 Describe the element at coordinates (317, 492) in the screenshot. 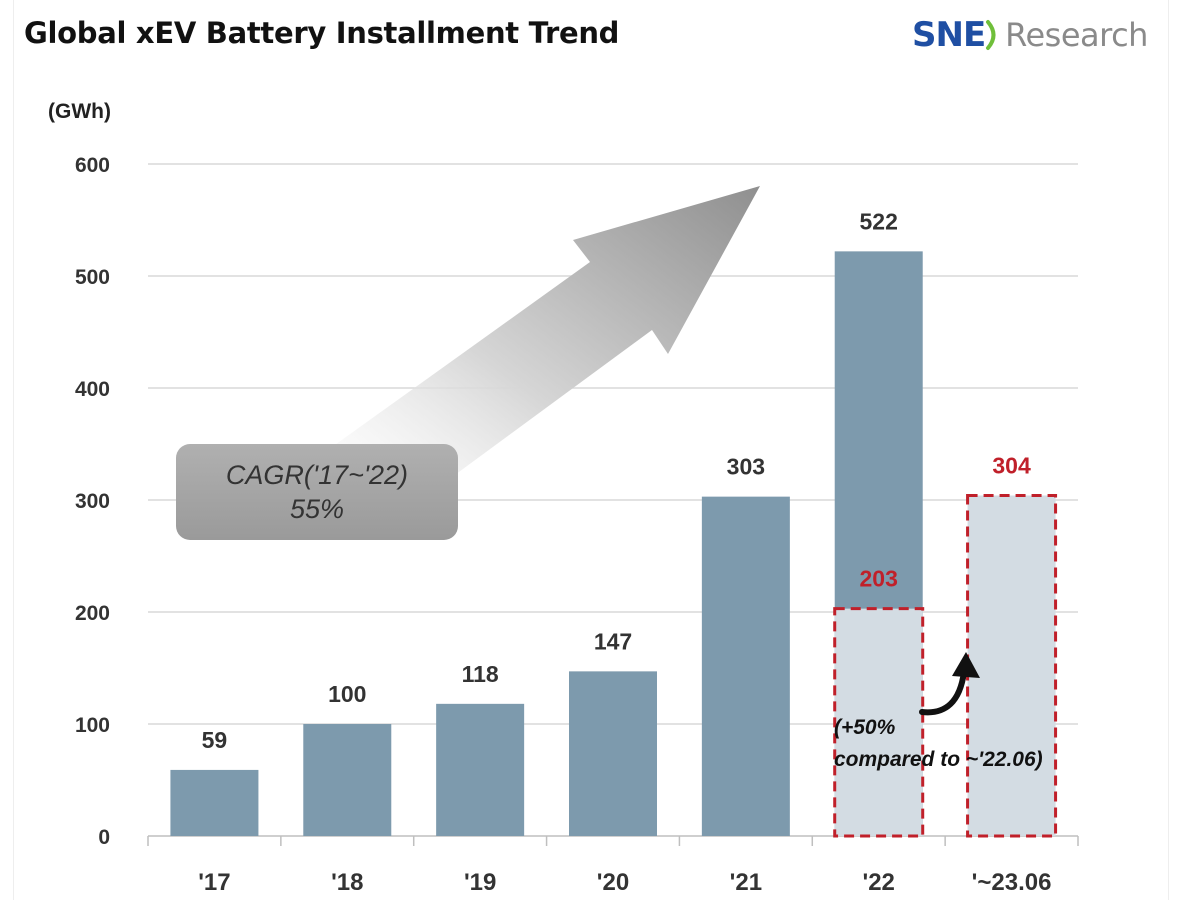

I see `cagr-callout: CAGR('17~'22) 55%` at that location.